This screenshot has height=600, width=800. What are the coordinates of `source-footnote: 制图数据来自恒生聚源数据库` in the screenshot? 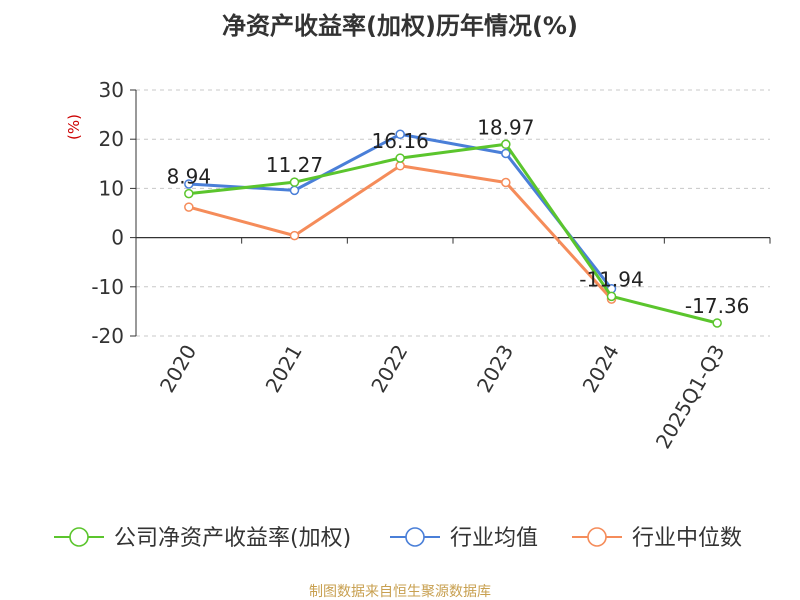 It's located at (400, 592).